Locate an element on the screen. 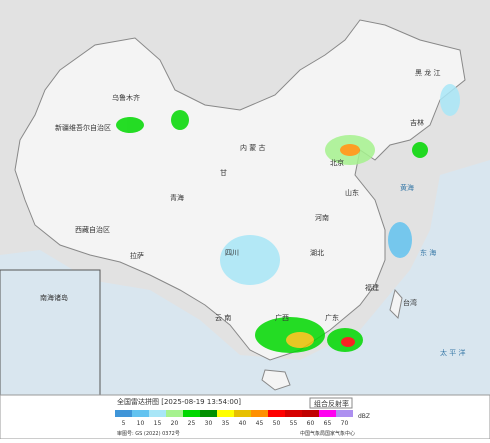 The width and height of the screenshot is (490, 443). legend-tick-label: 15 is located at coordinates (158, 423).